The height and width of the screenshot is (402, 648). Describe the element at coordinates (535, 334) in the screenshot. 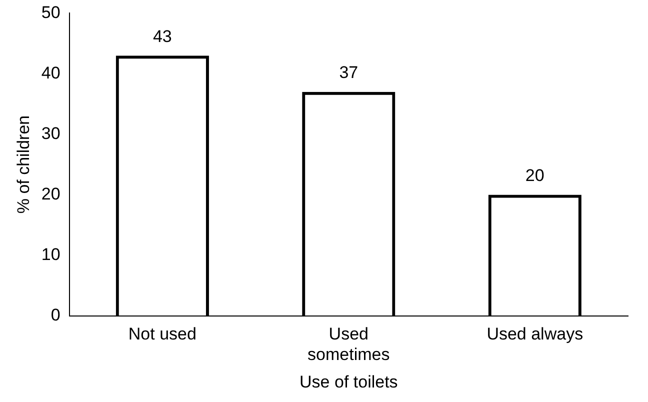

I see `x-tick-label: Used always` at that location.